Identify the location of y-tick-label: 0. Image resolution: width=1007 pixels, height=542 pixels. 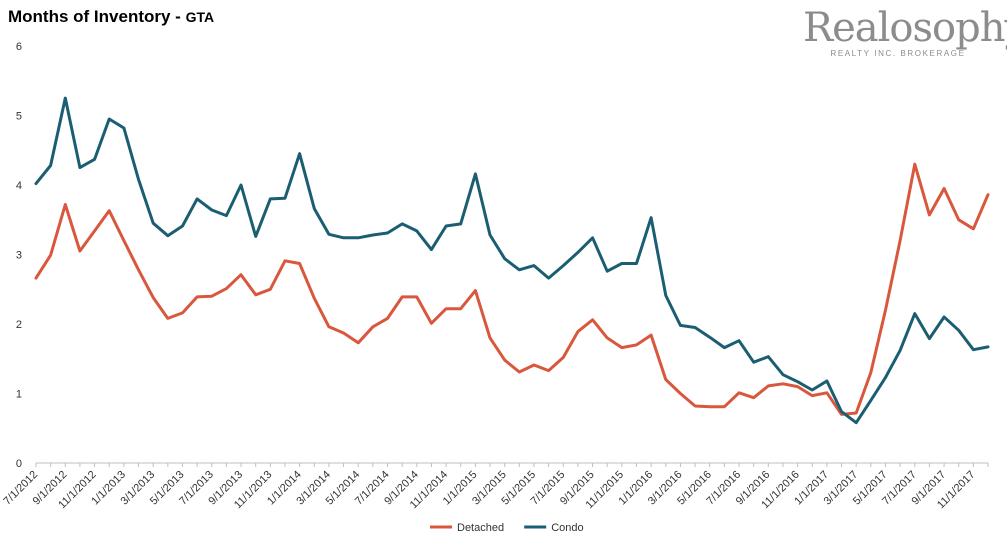
(19, 464).